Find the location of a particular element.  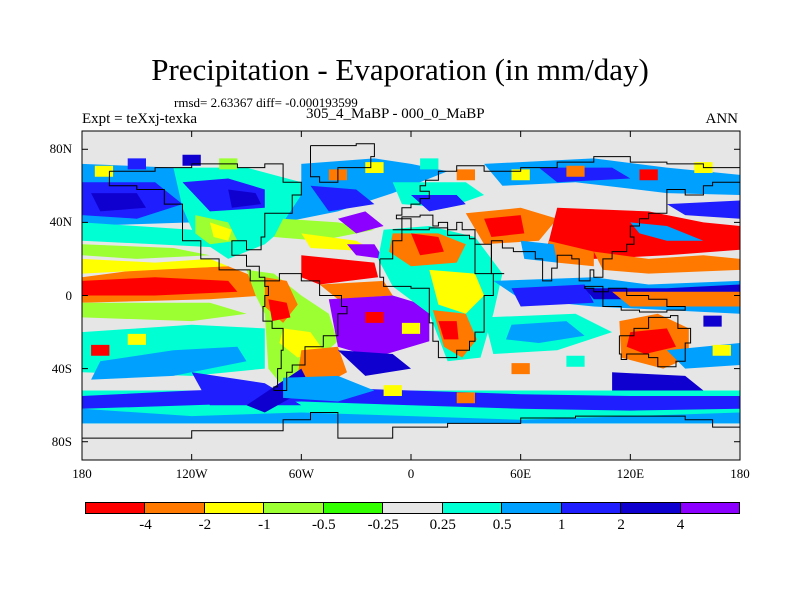

field-india-orange is located at coordinates (571, 253).